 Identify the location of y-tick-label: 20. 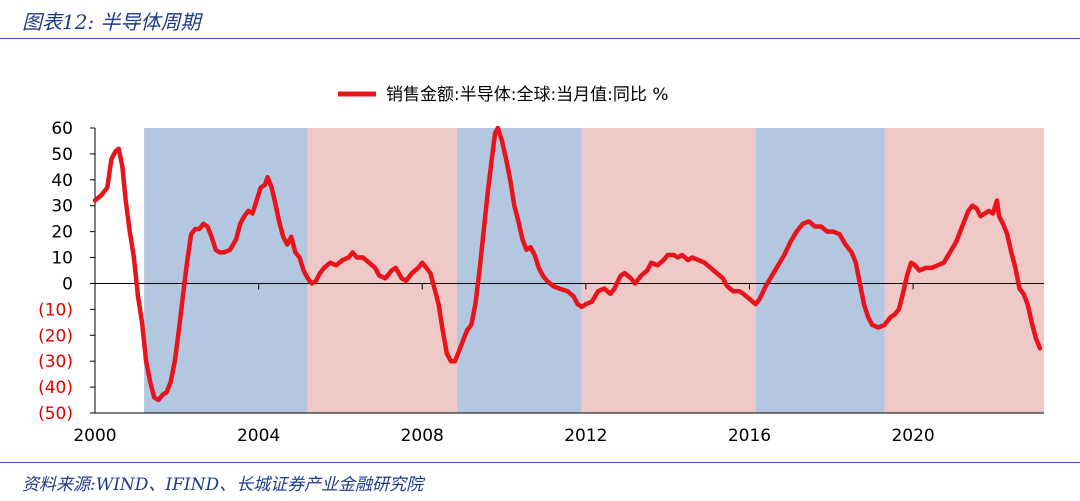
(62, 233).